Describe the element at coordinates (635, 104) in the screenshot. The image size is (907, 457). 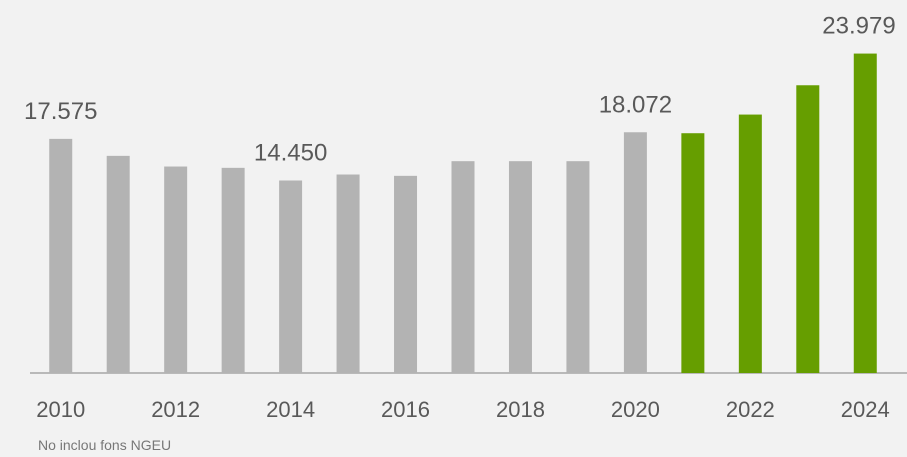
I see `value-label: 18.072` at that location.